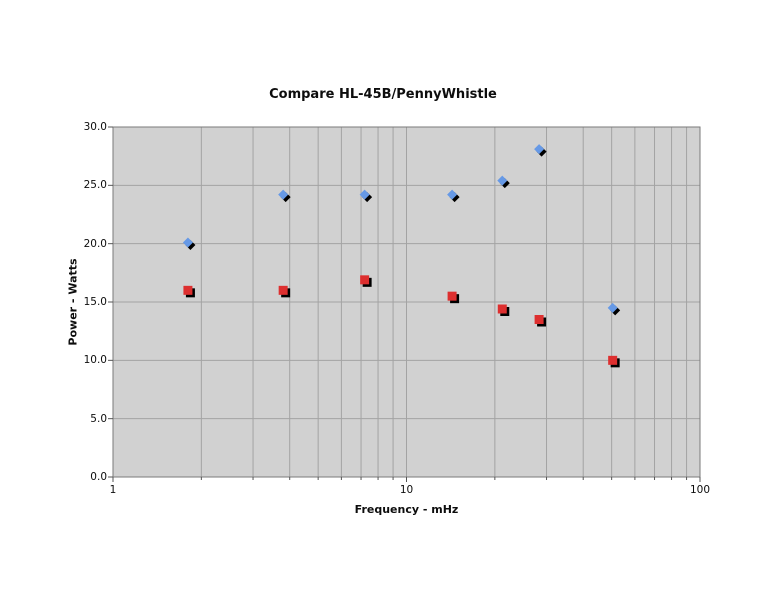 Image resolution: width=776 pixels, height=600 pixels. Describe the element at coordinates (98, 418) in the screenshot. I see `y-tick-label: 5.0` at that location.